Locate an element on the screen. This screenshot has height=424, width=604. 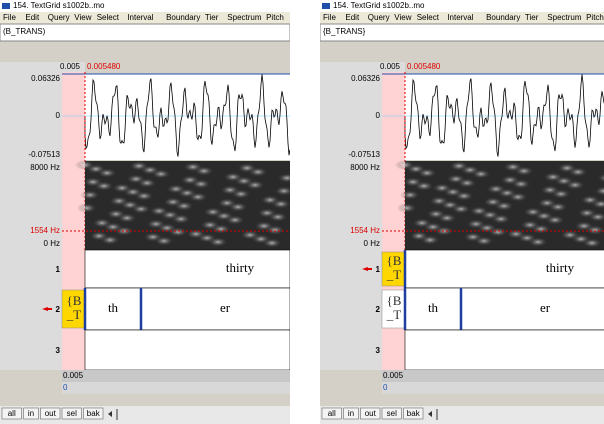
zoom-button-label: all is located at coordinates (12, 413).